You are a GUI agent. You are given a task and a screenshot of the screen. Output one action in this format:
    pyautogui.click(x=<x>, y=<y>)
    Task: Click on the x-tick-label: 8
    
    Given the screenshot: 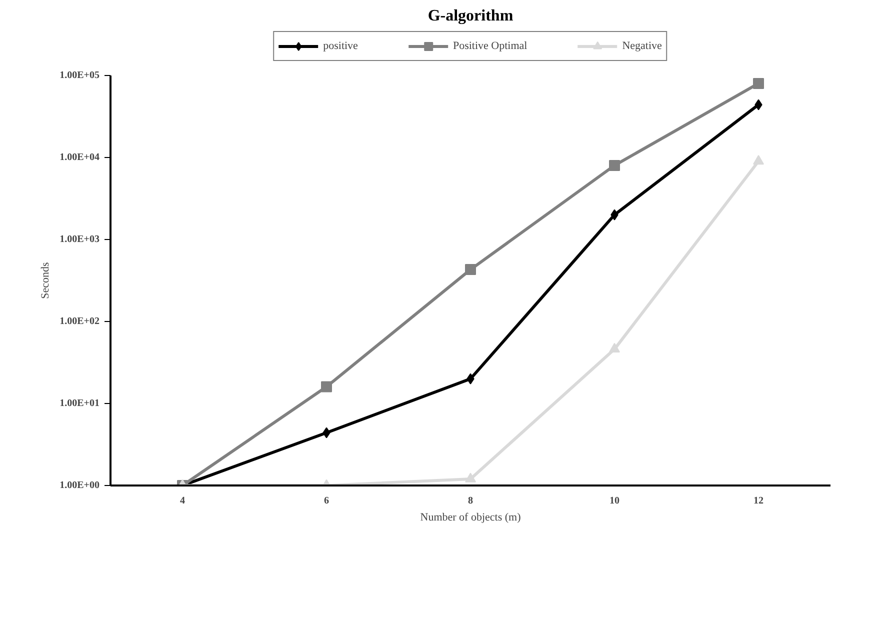 What is the action you would take?
    pyautogui.click(x=470, y=501)
    